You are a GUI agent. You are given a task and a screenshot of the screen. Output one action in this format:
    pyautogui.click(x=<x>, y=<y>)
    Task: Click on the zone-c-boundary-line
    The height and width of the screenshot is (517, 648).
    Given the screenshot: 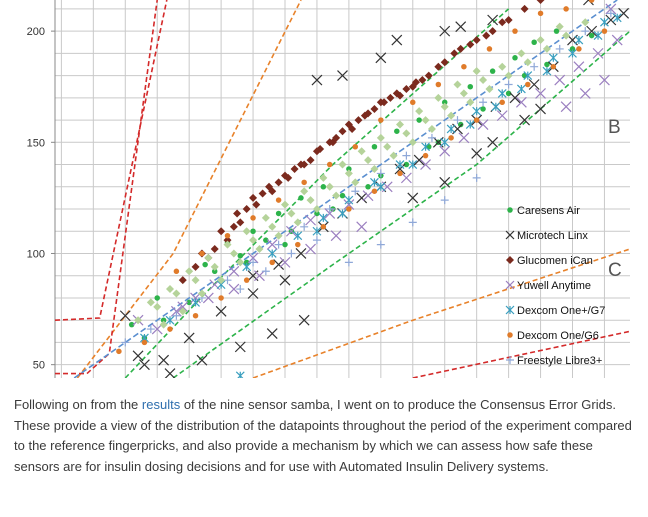 What is the action you would take?
    pyautogui.click(x=106, y=187)
    